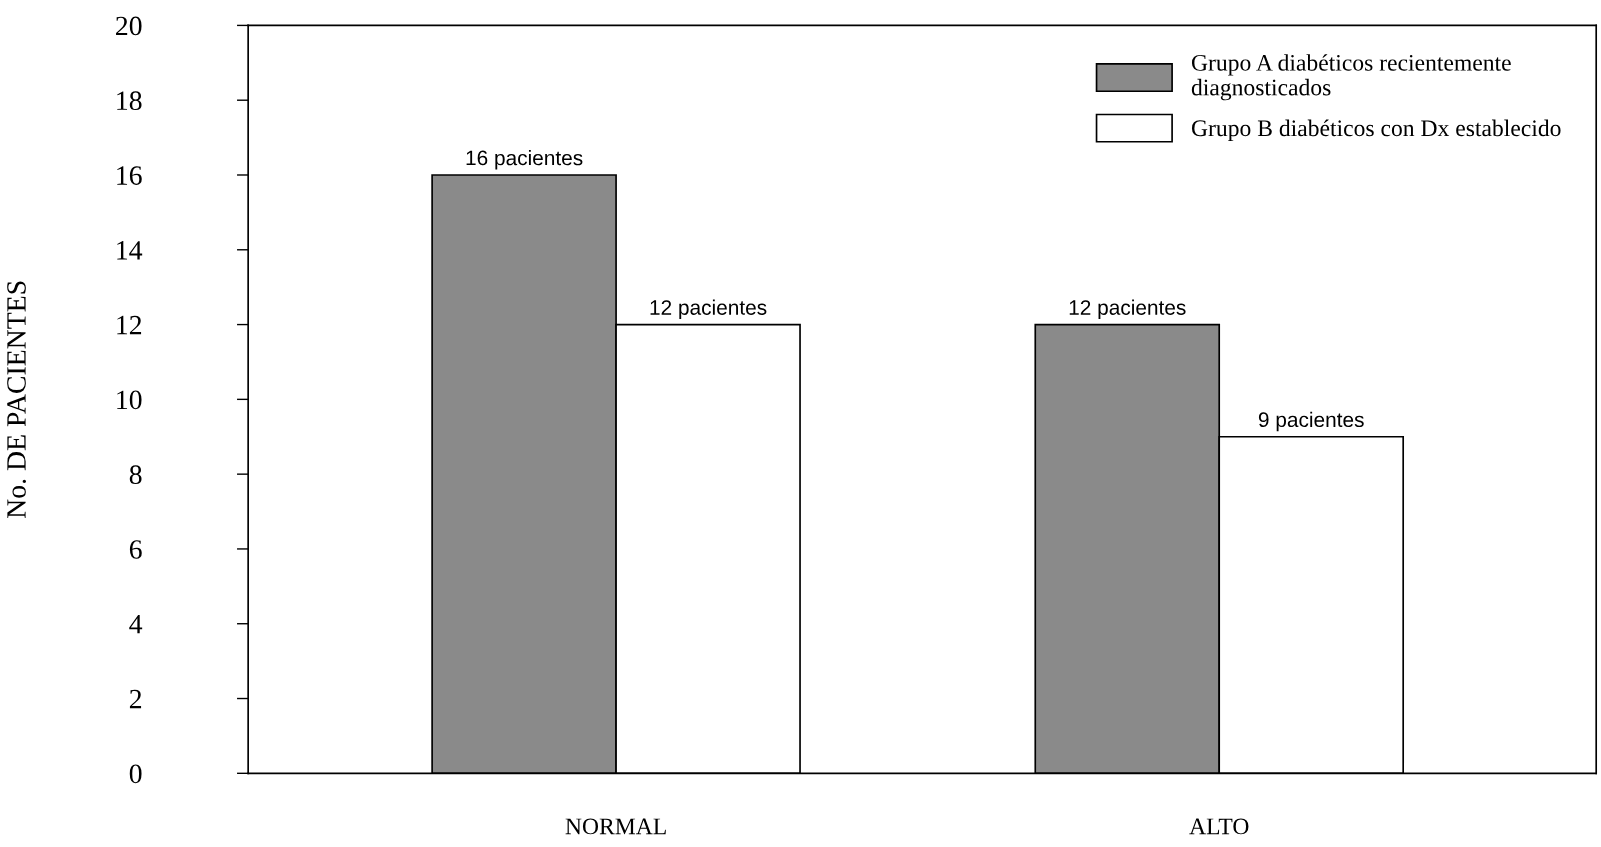  What do you see at coordinates (130, 250) in the screenshot?
I see `y-tick-label: 14` at bounding box center [130, 250].